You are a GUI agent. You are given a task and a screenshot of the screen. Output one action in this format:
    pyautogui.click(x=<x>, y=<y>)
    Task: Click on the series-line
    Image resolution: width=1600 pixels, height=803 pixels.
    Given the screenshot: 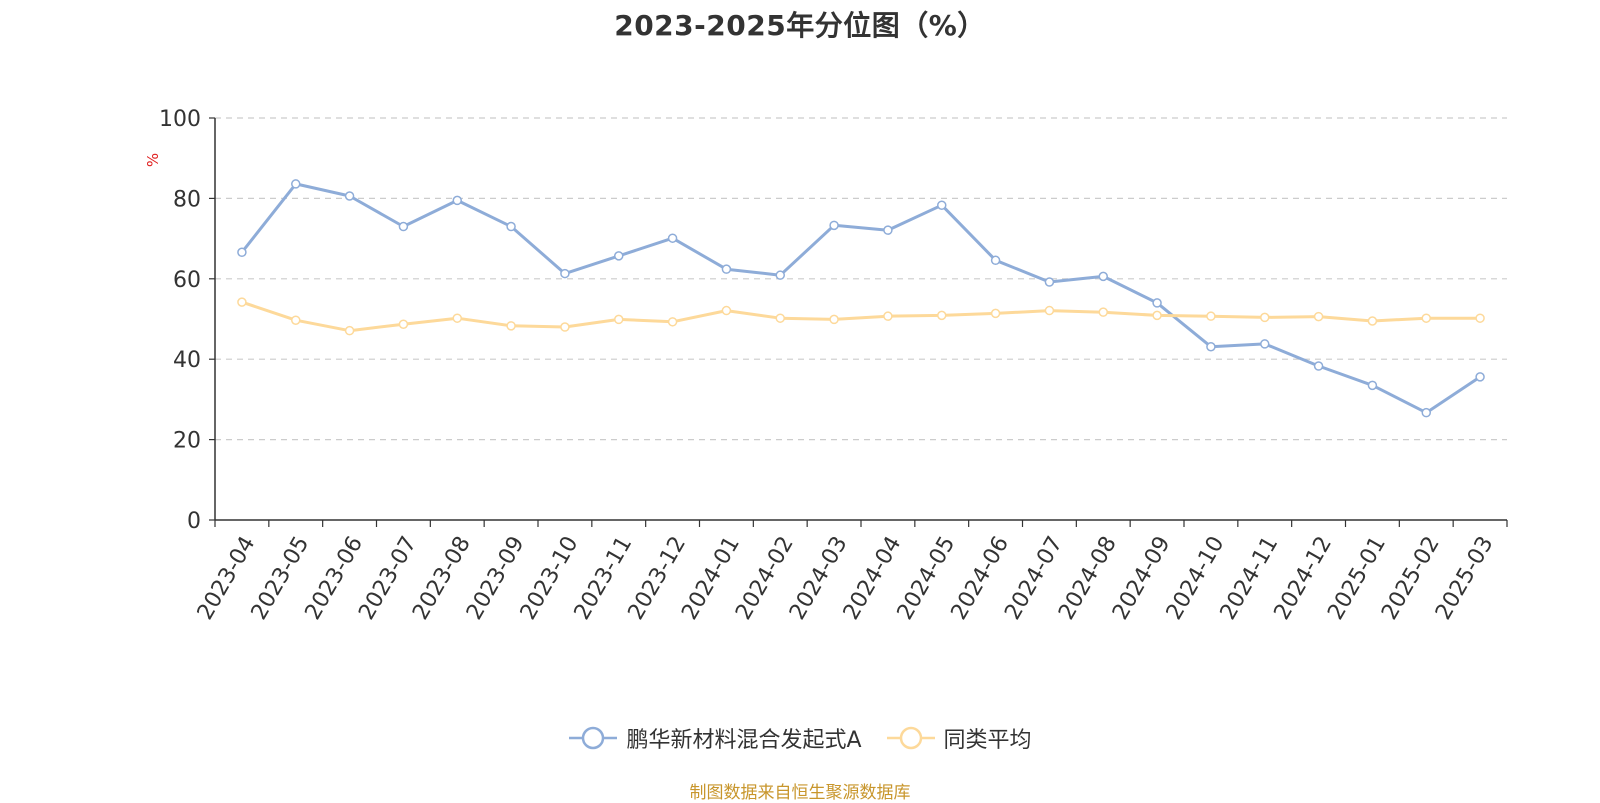 What is the action you would take?
    pyautogui.click(x=861, y=316)
    